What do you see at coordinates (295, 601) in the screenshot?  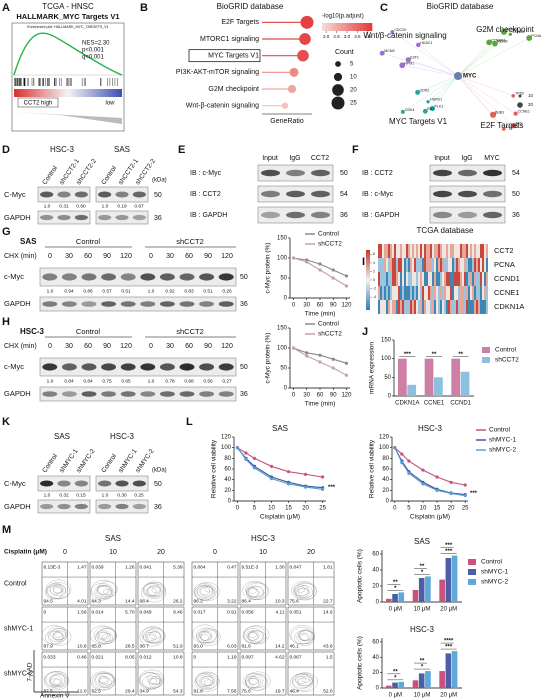 I see `quadrant-value: 75.6` at bounding box center [295, 601].